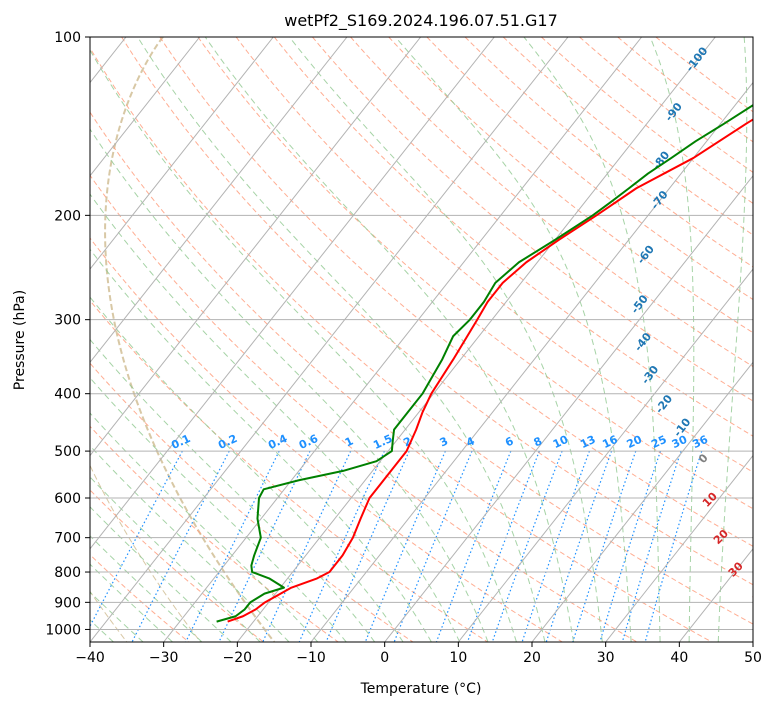 The height and width of the screenshot is (708, 775). I want to click on y-tick-label: 700, so click(67, 539).